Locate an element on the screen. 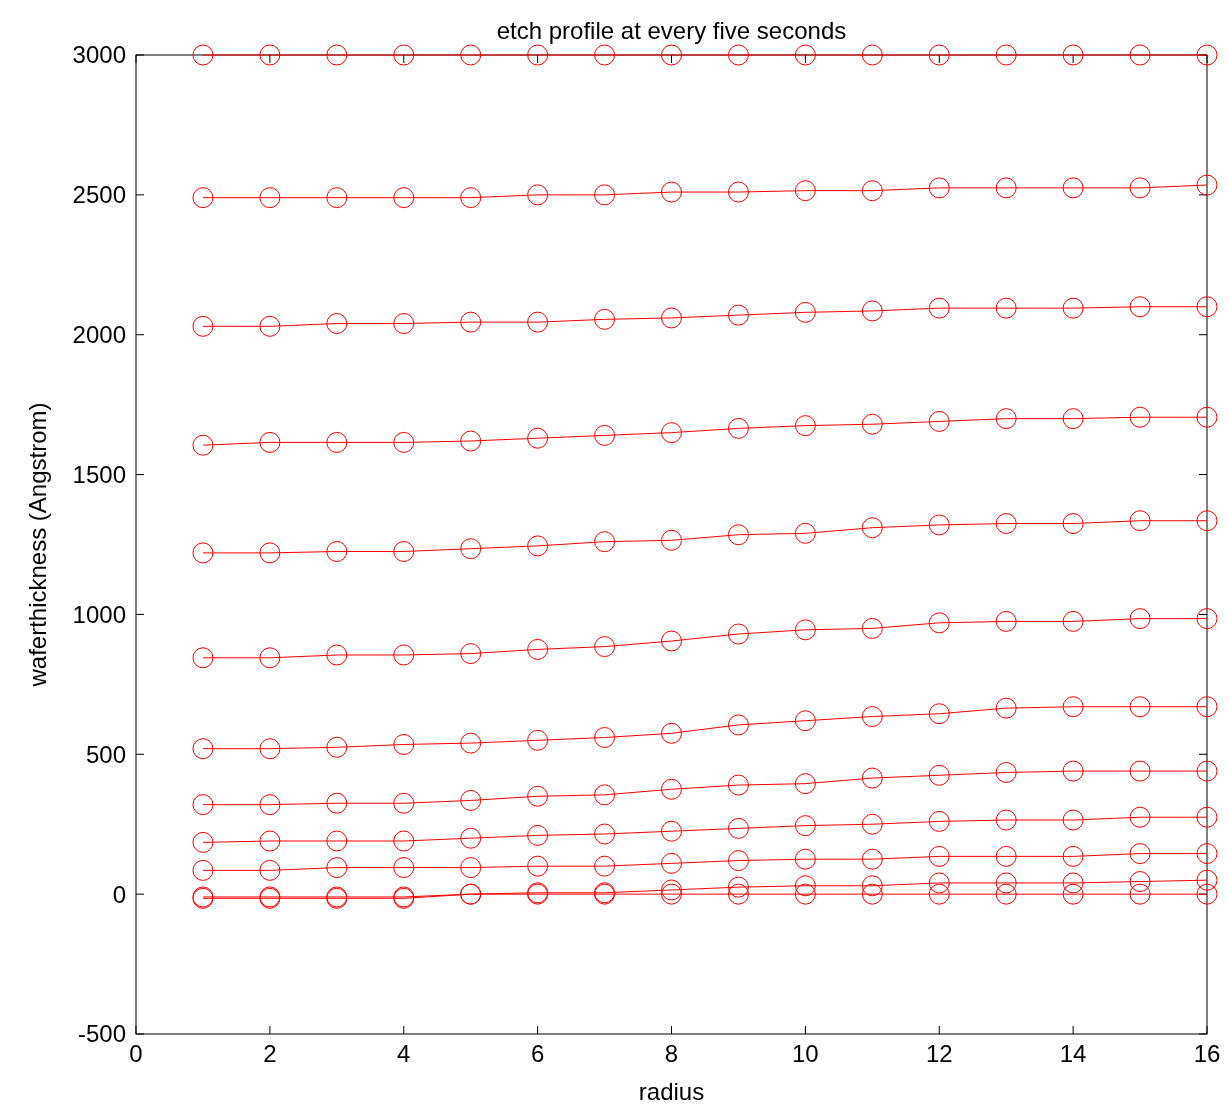 The width and height of the screenshot is (1229, 1117). x-tick-label: 8 is located at coordinates (671, 1053).